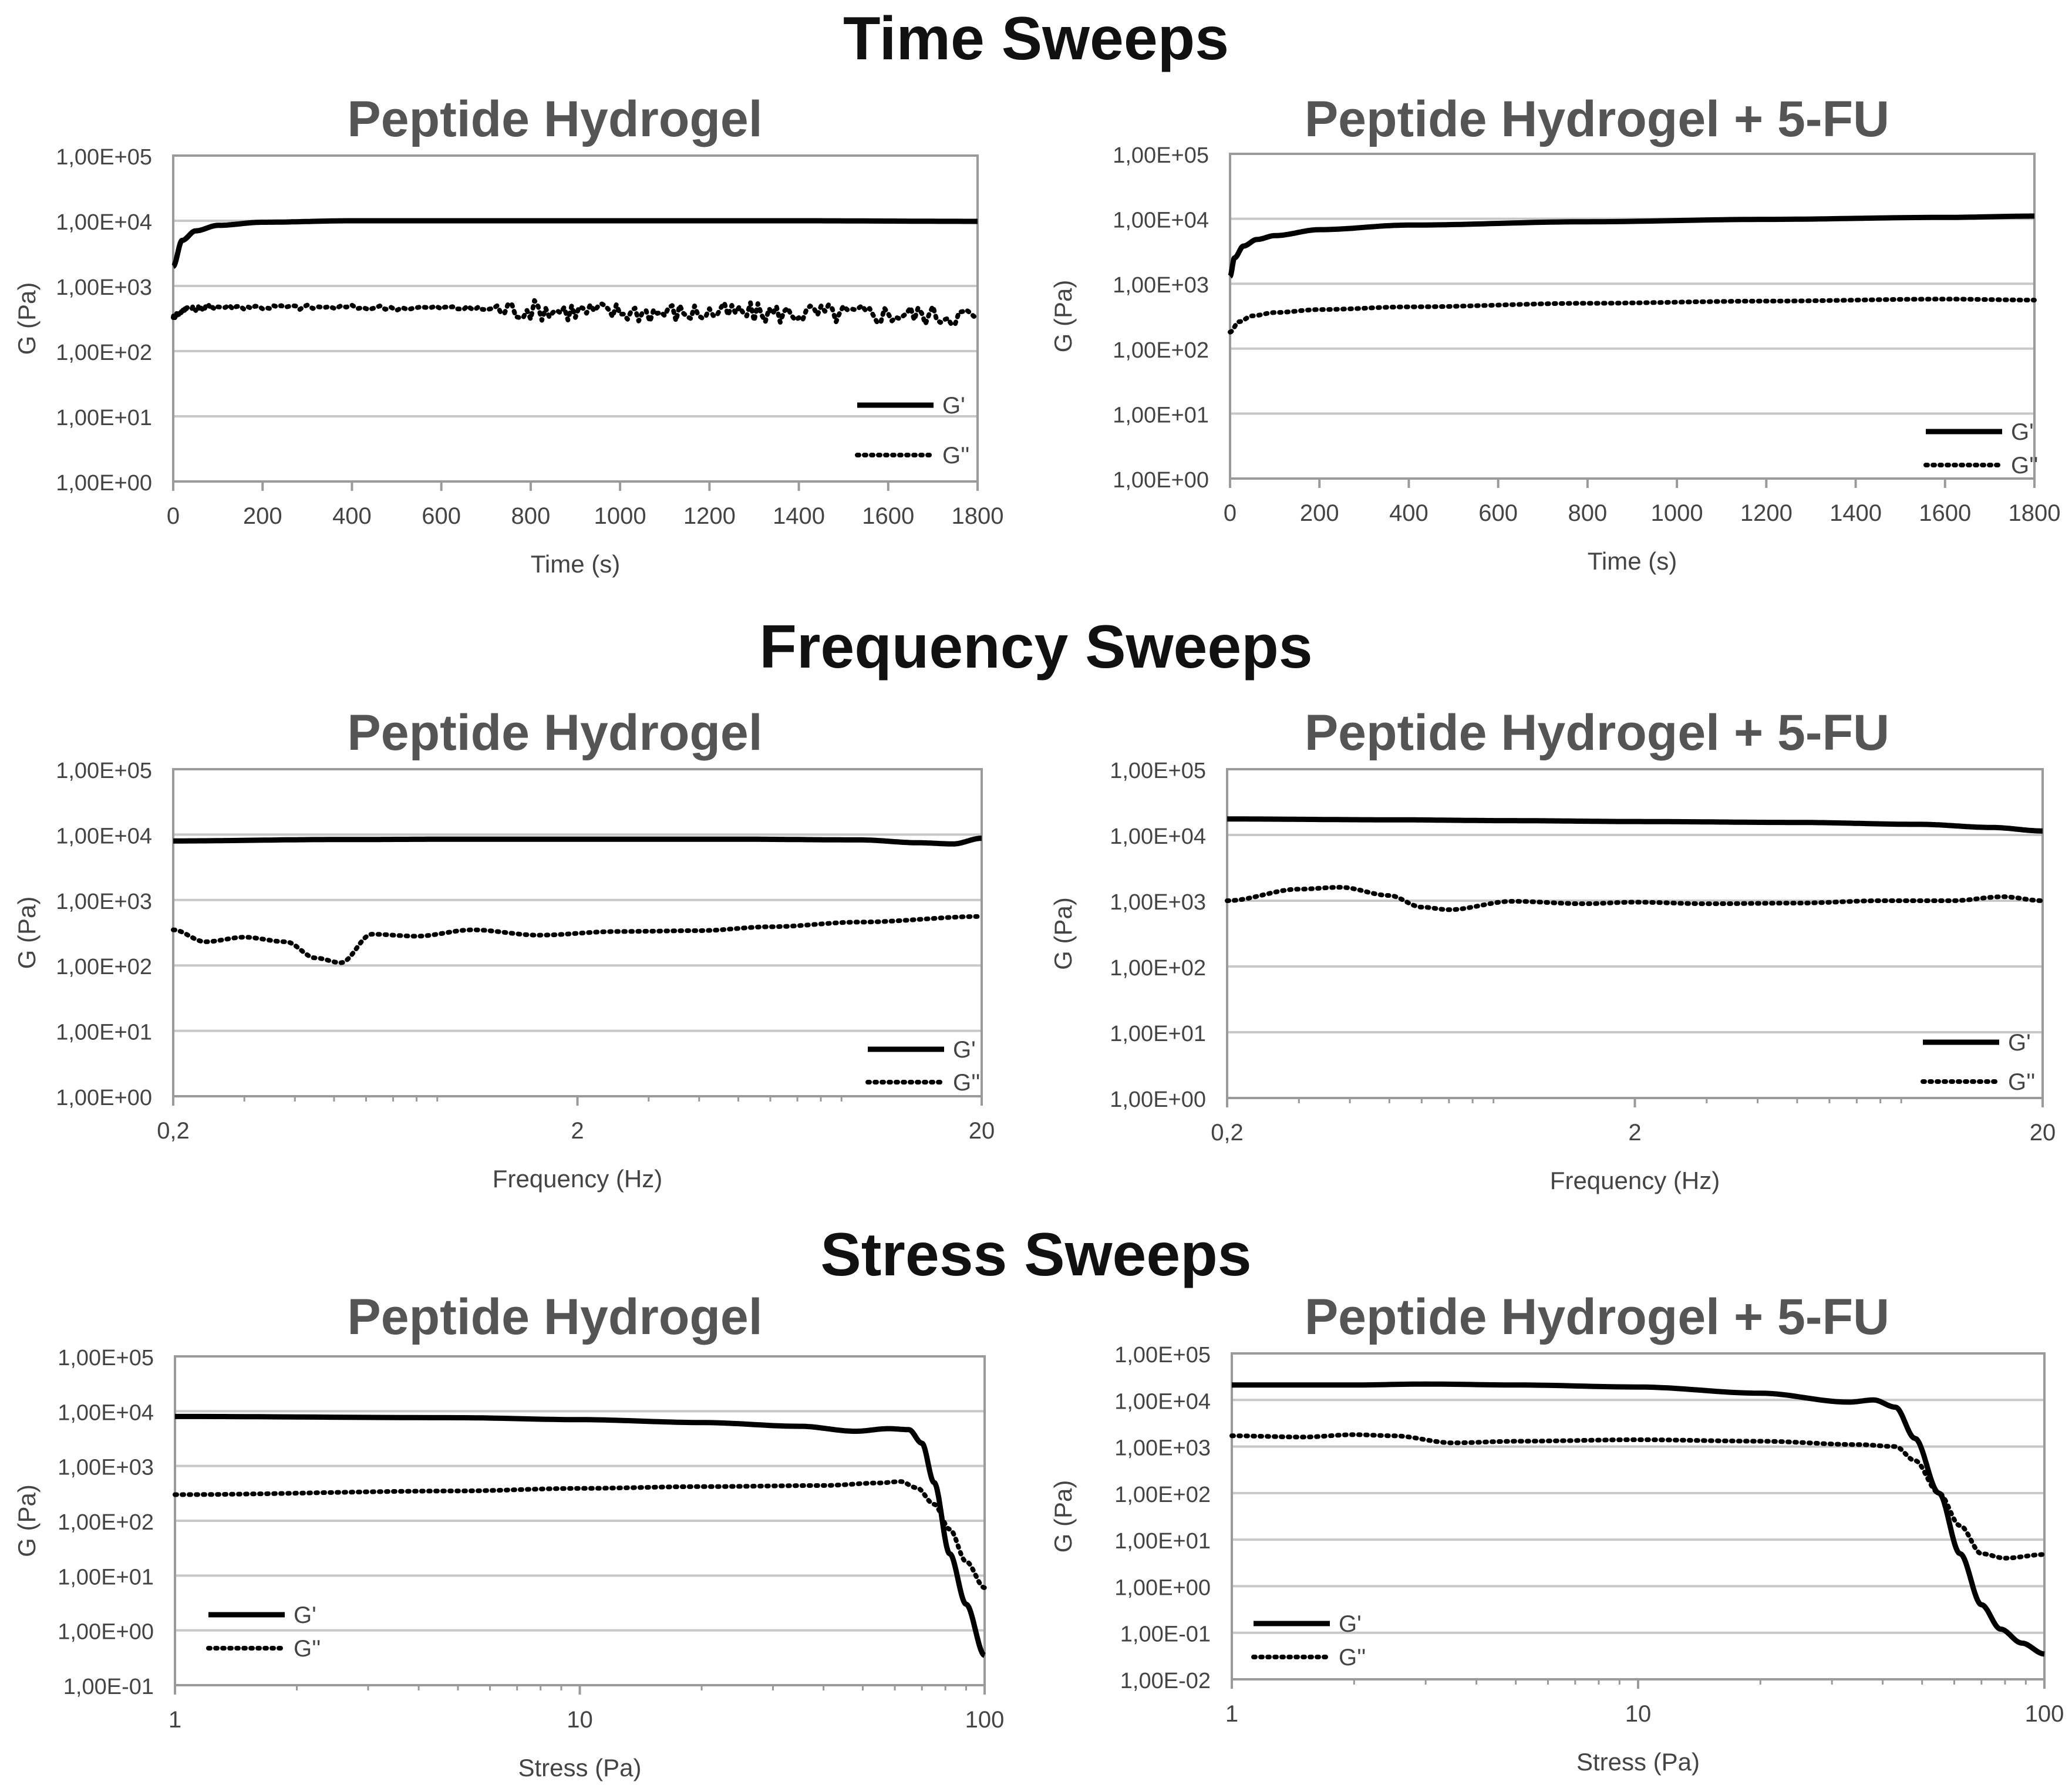  What do you see at coordinates (1036, 1255) in the screenshot?
I see `section-title-stress-sweeps: Stress Sweeps` at bounding box center [1036, 1255].